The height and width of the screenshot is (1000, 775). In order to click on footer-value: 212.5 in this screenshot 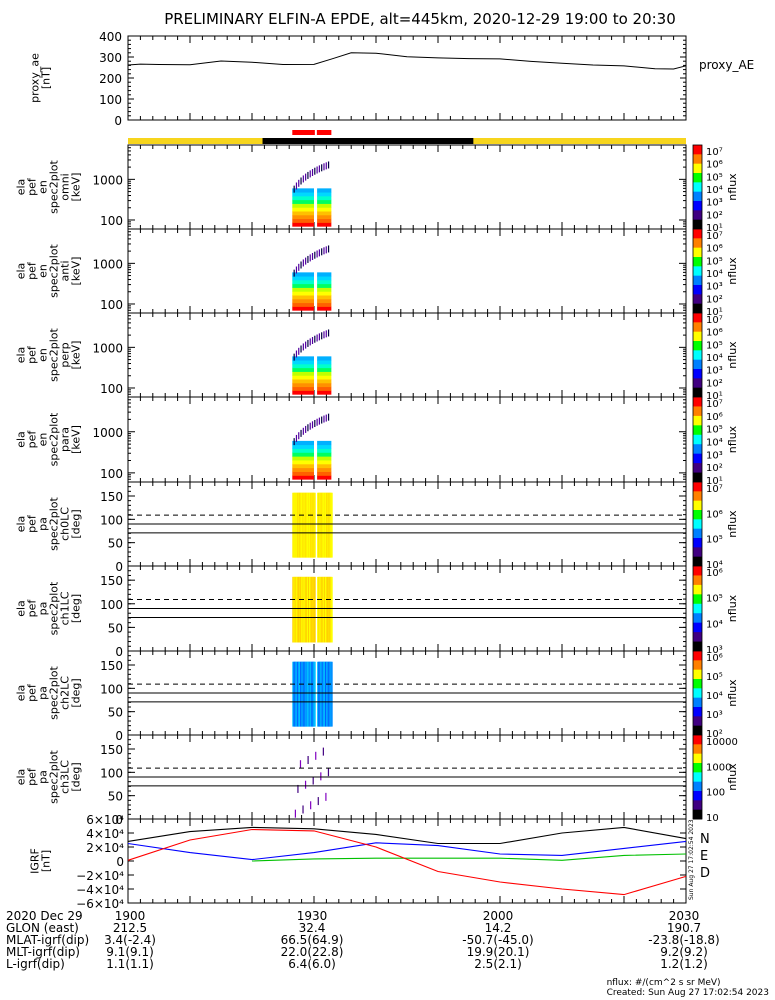, I will do `click(130, 928)`.